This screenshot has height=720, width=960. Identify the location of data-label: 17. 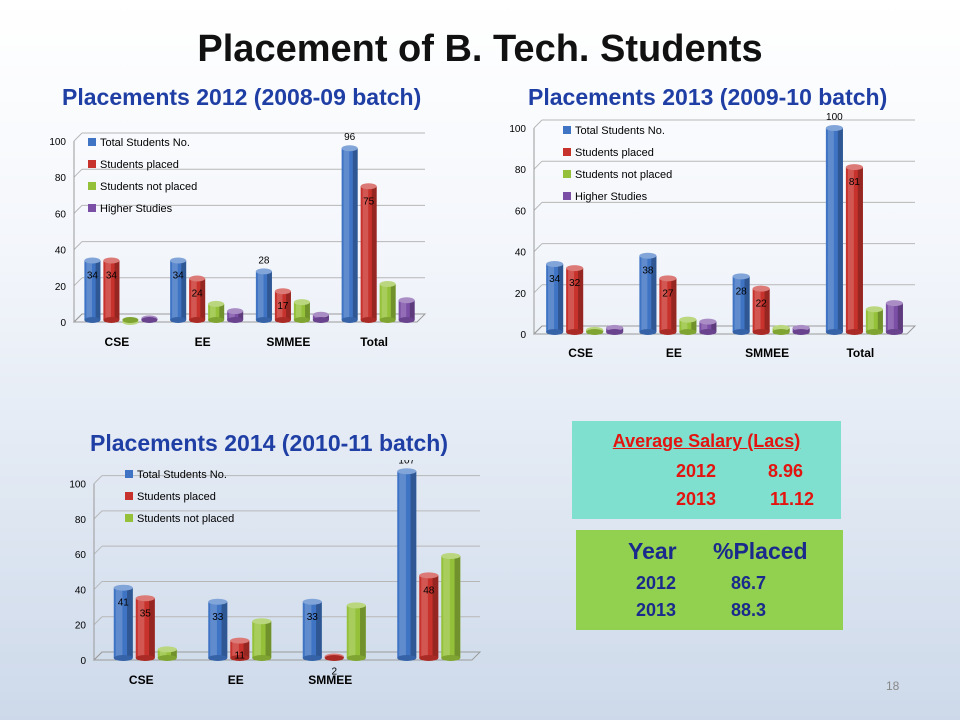
(283, 306).